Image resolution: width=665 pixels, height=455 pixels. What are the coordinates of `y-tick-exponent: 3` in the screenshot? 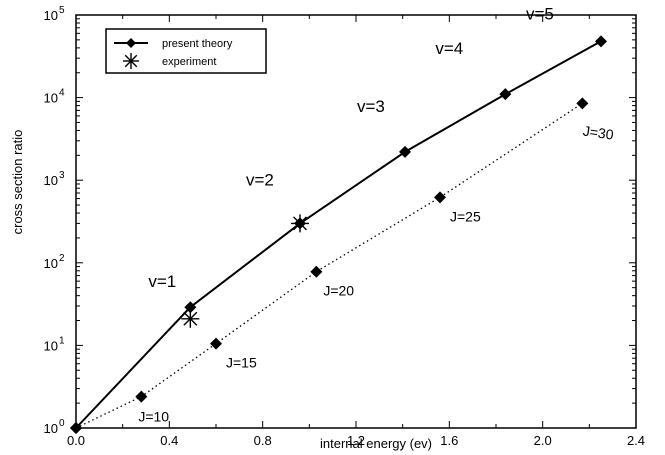 It's located at (62, 175).